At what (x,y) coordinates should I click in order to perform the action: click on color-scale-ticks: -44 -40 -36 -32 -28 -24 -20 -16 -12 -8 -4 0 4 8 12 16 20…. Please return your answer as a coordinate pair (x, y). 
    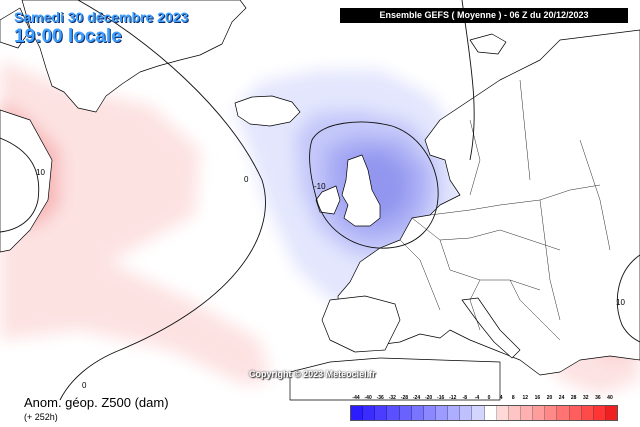
    Looking at the image, I should click on (482, 400).